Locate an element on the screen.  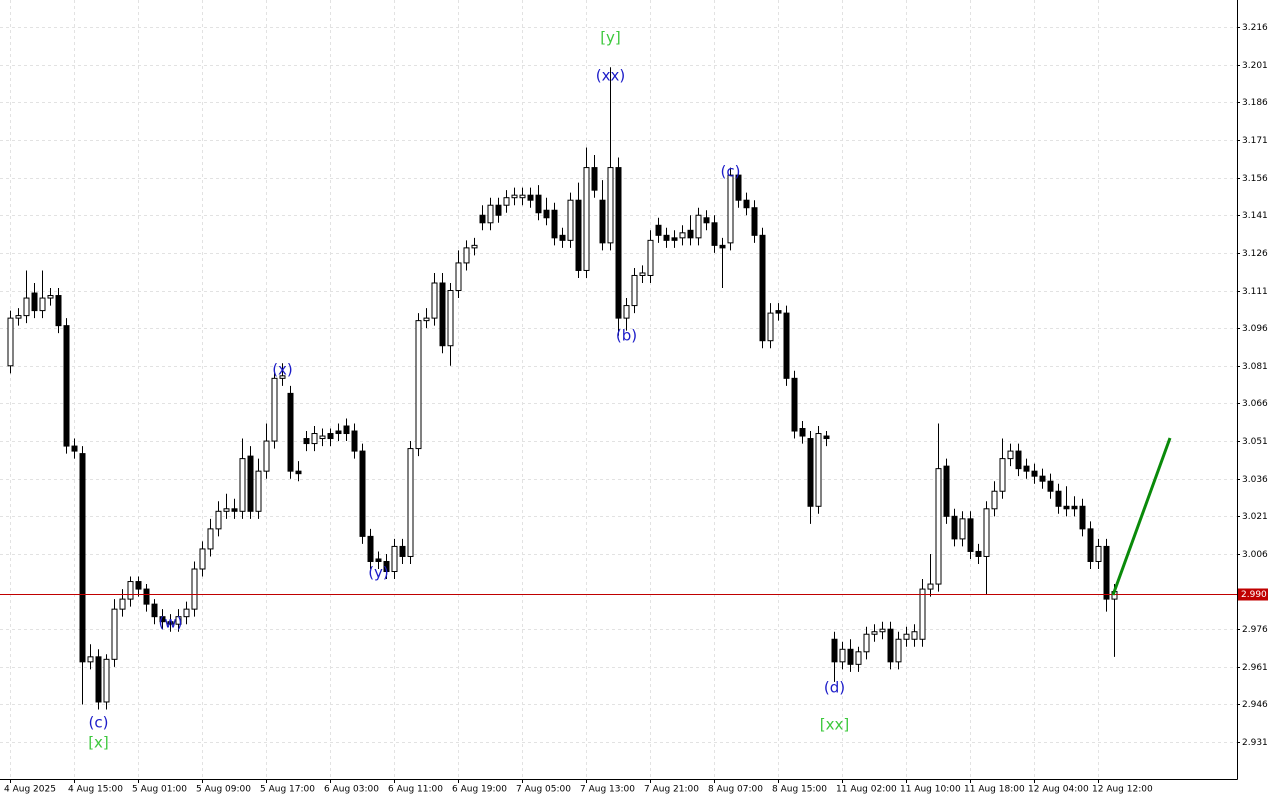
y-tick-label: 3.111 is located at coordinates (1255, 292).